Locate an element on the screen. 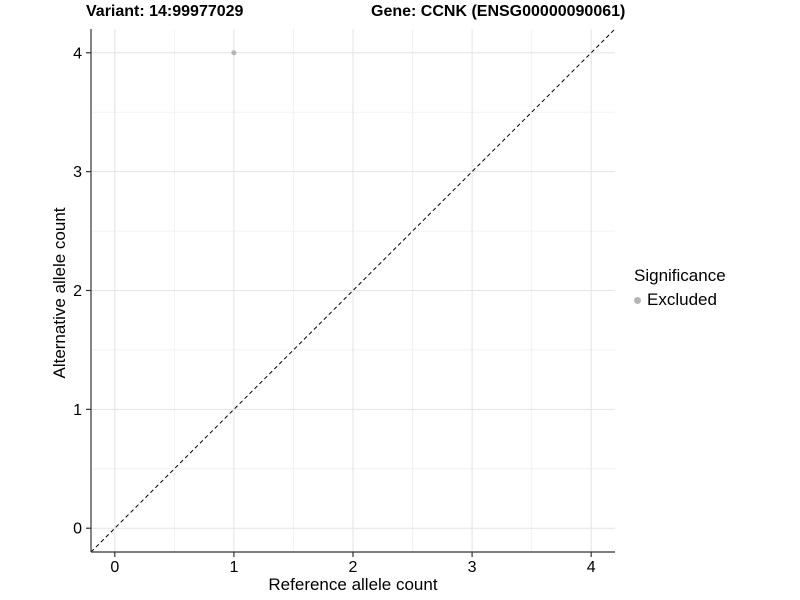 This screenshot has width=800, height=600. y-tick-label: 0 is located at coordinates (77, 529).